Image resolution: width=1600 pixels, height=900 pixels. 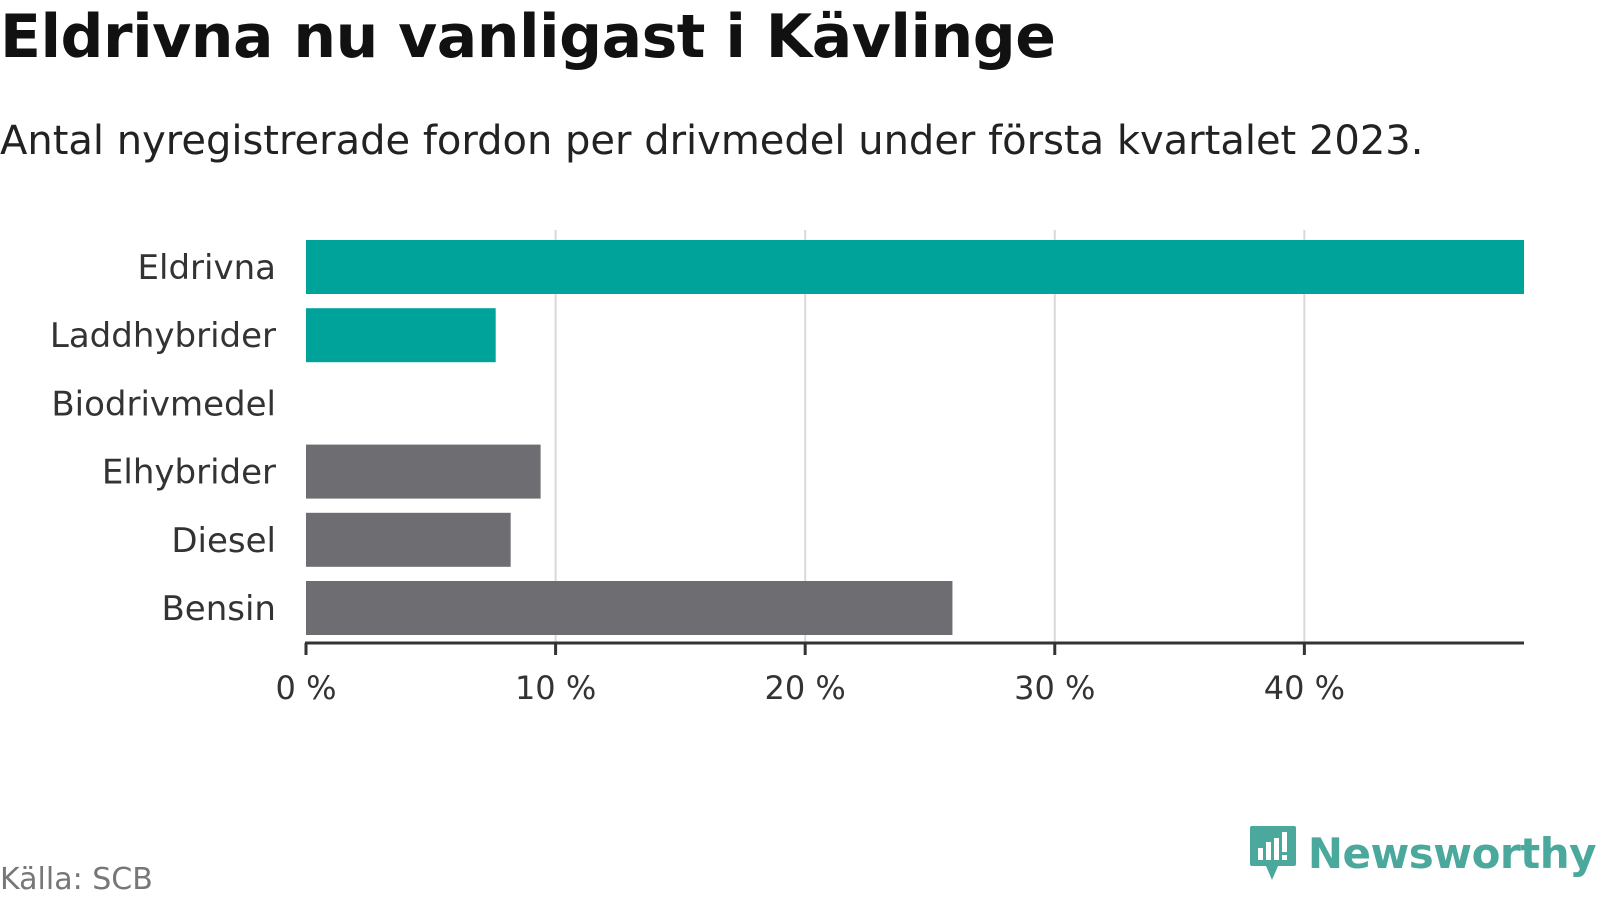 I want to click on bar-diesel, so click(x=408, y=539).